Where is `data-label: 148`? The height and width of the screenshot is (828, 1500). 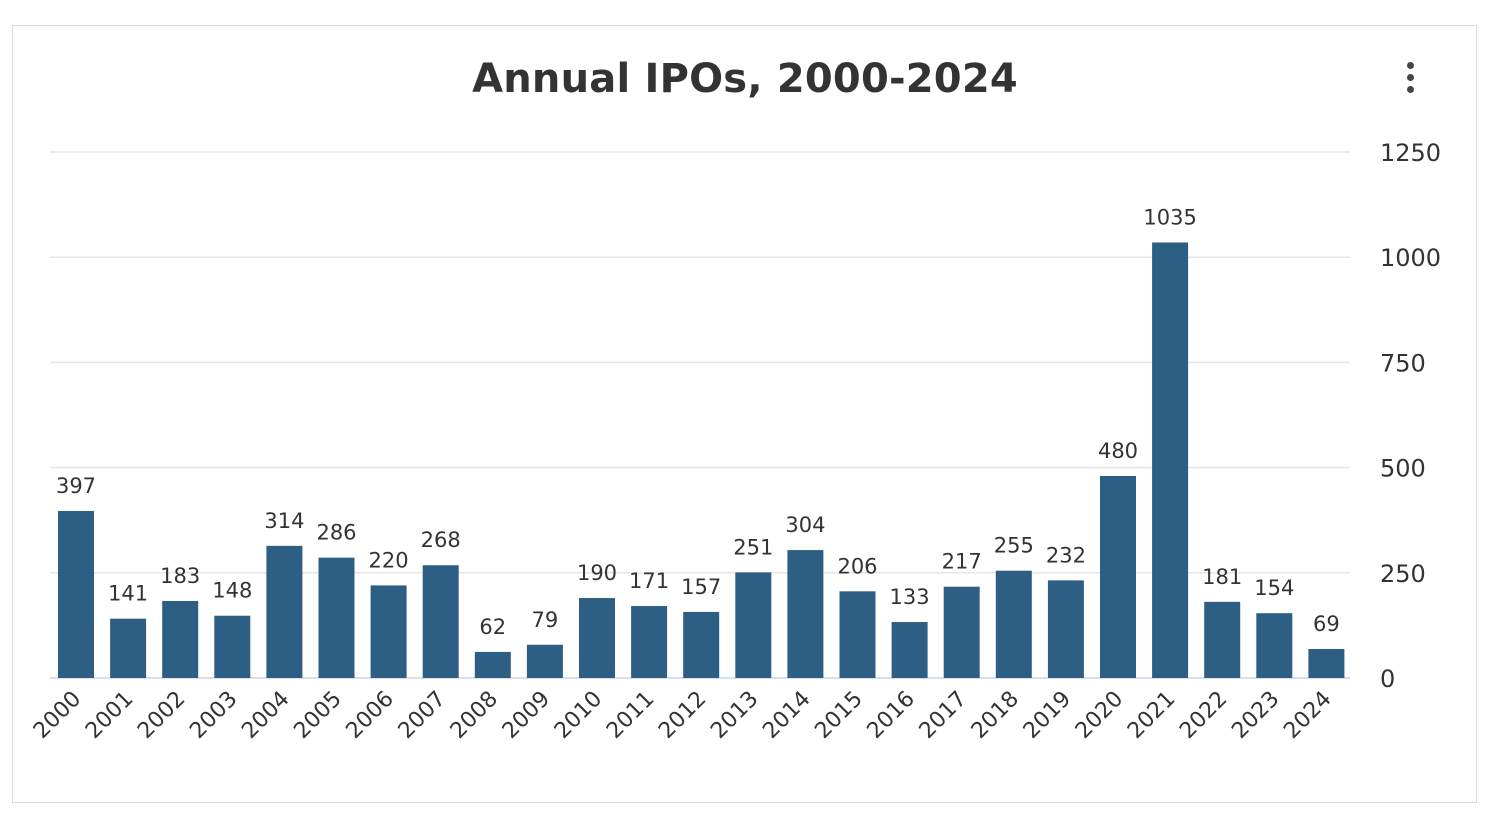 data-label: 148 is located at coordinates (232, 591).